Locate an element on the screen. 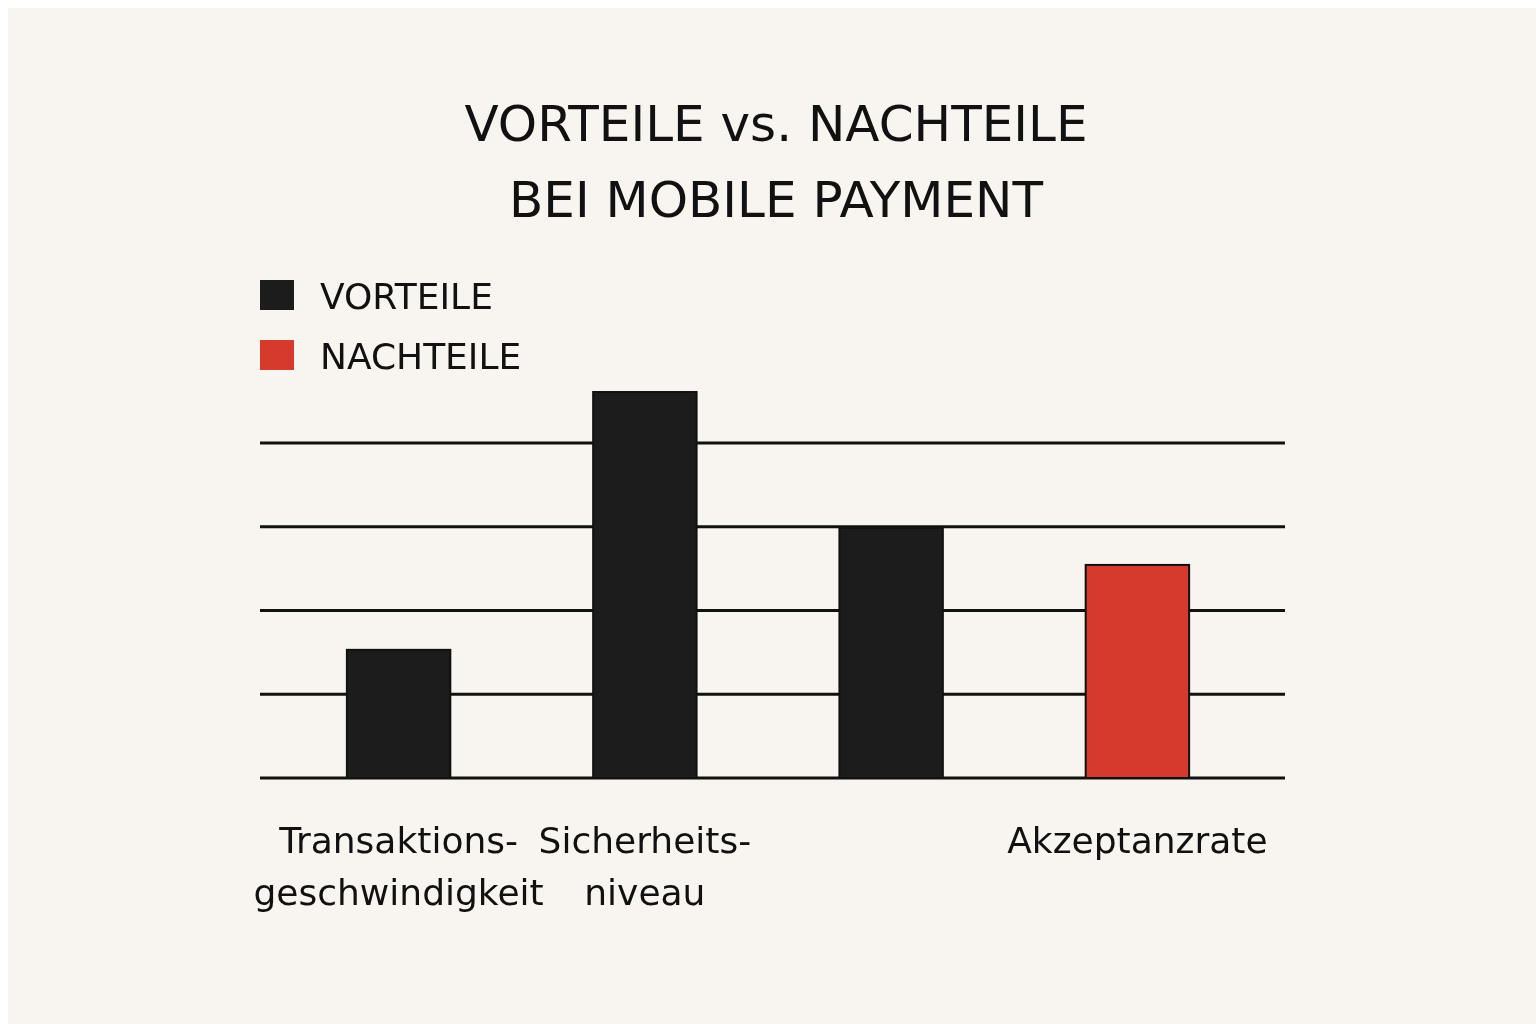  legend-label: VORTEILE is located at coordinates (406, 296).